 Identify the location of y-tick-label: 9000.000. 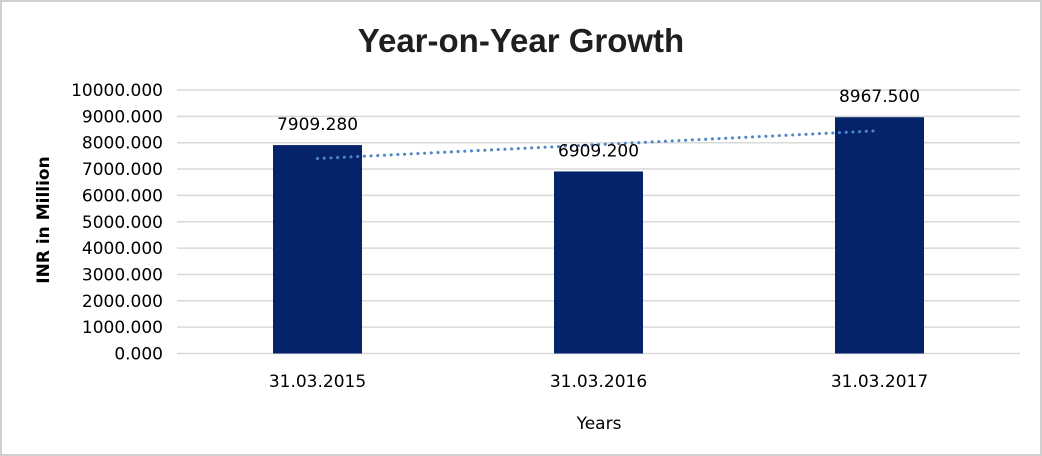
(122, 117).